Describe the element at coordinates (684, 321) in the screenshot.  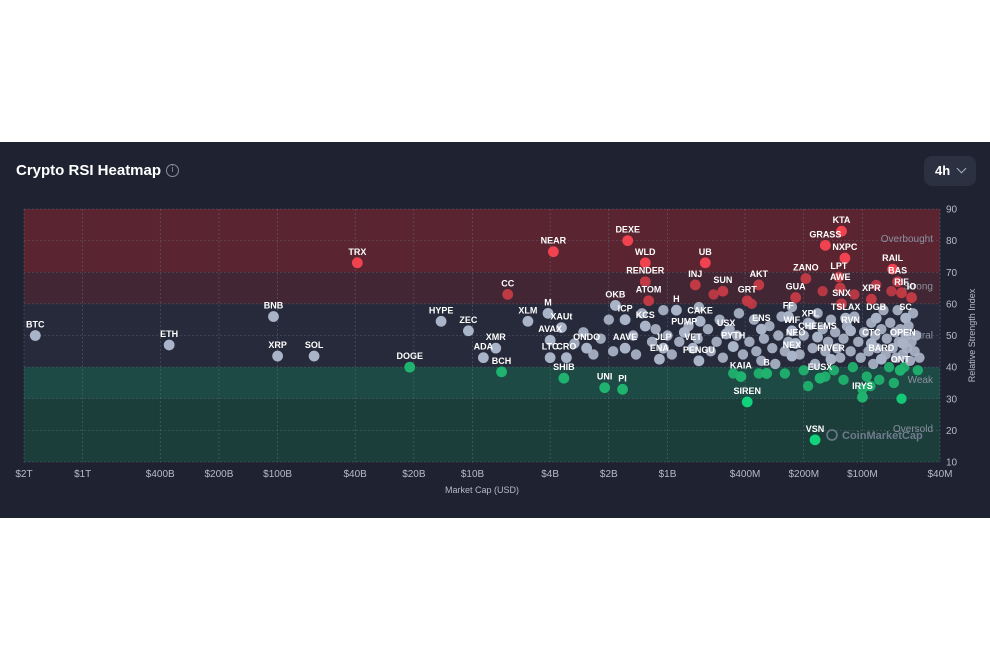
I see `data-point-label: PUMP` at that location.